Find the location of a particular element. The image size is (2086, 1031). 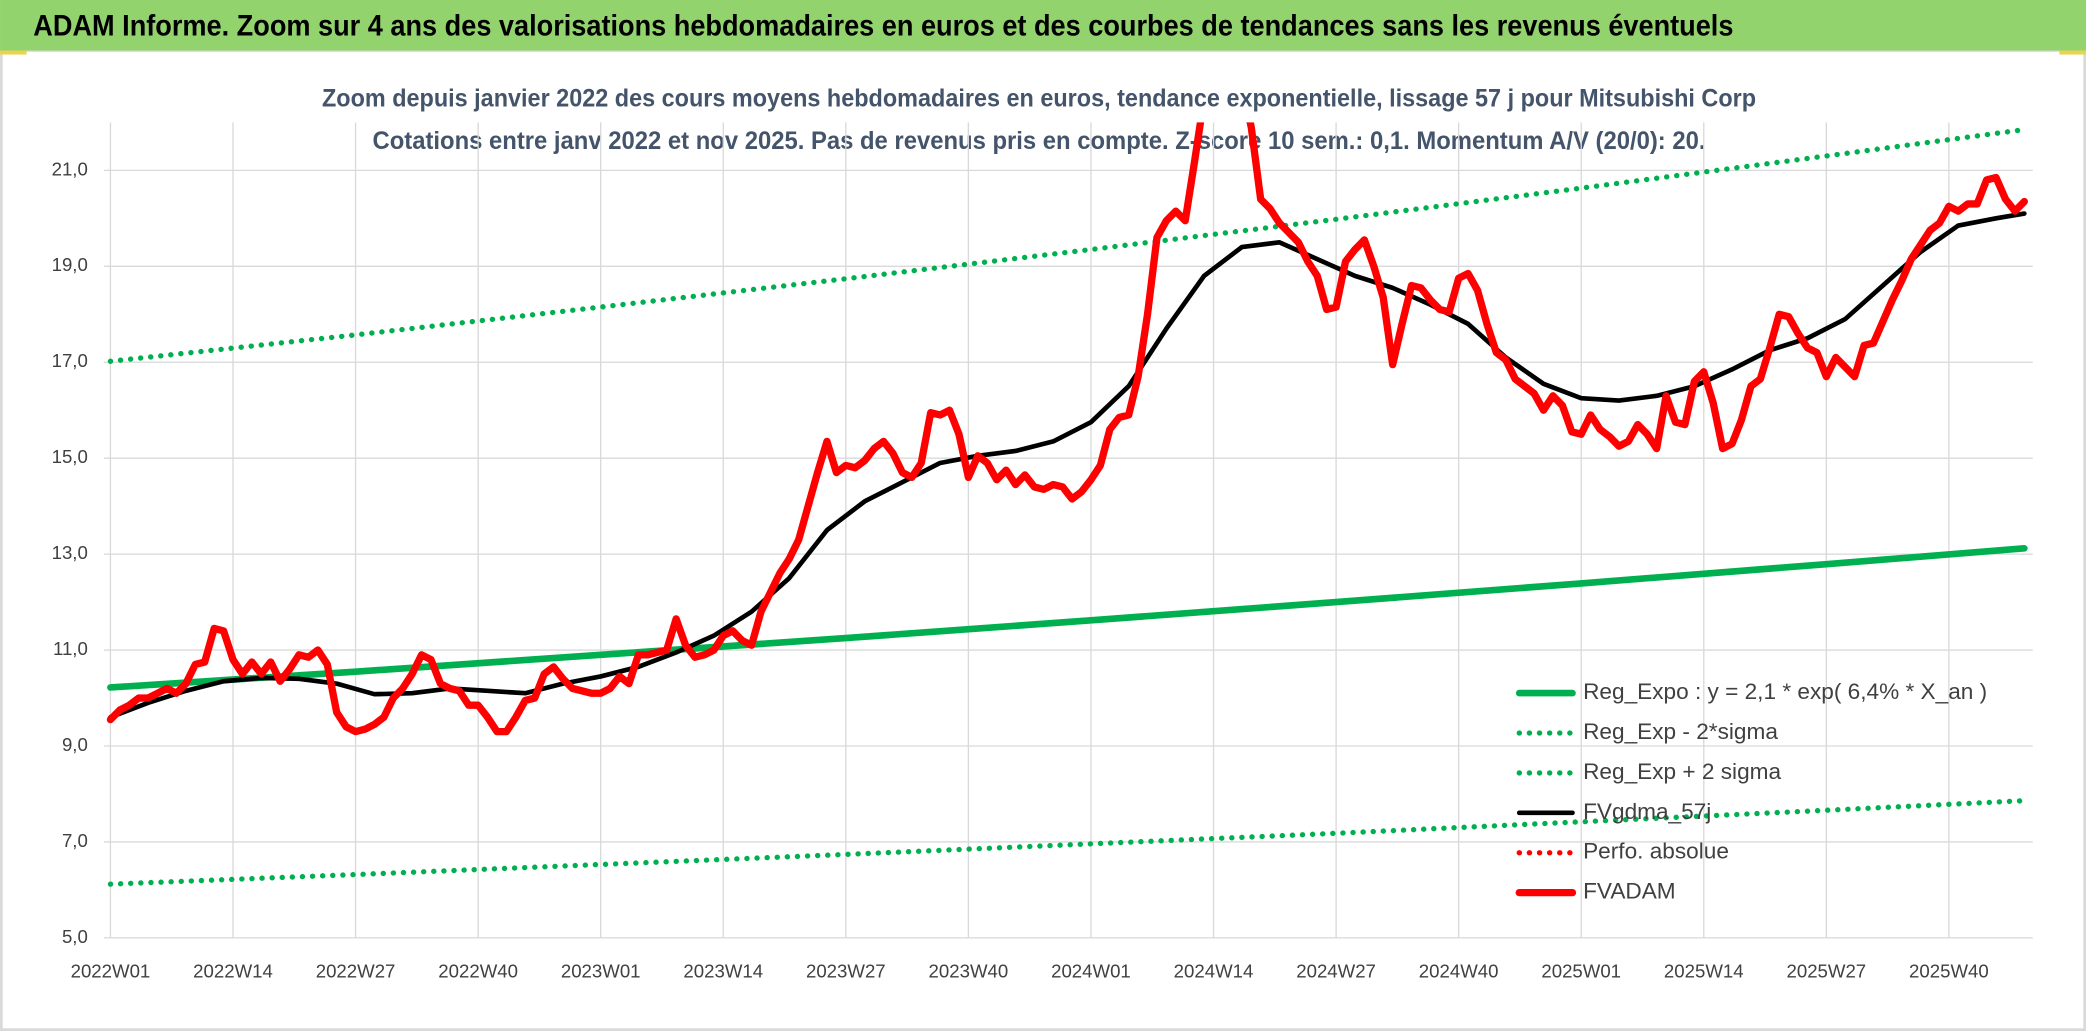

y-tick-label: 5,0 is located at coordinates (75, 936).